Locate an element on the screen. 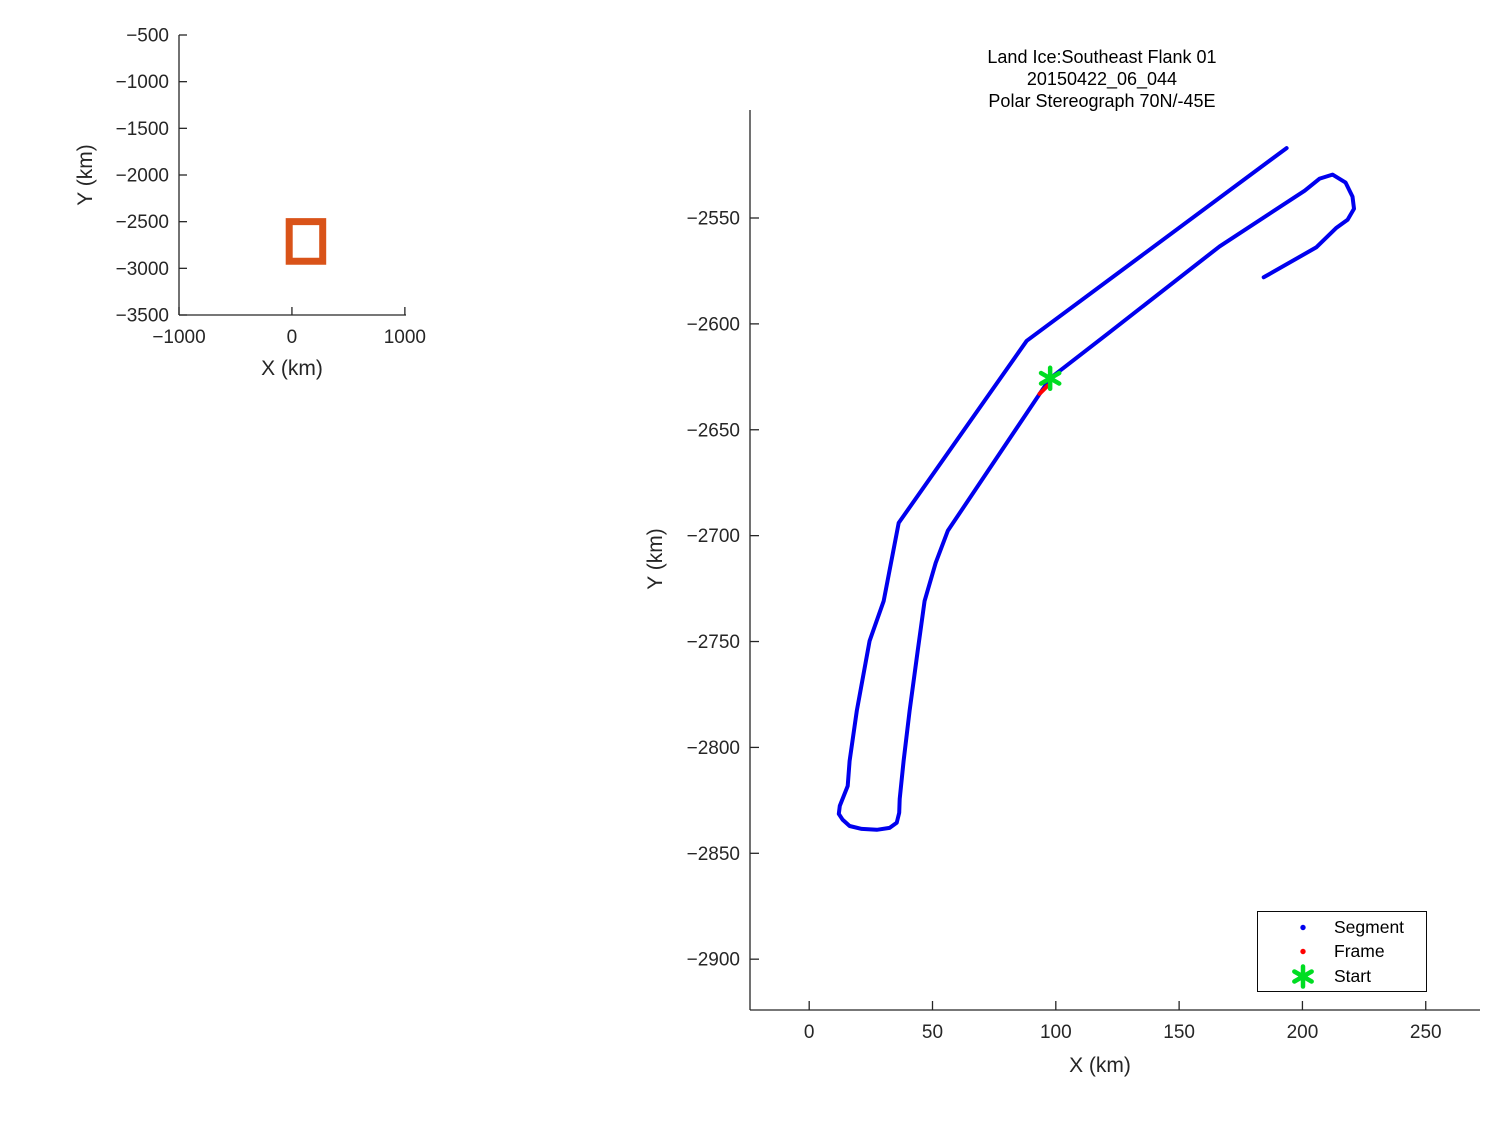  legend-label-frame: Frame is located at coordinates (1359, 951).